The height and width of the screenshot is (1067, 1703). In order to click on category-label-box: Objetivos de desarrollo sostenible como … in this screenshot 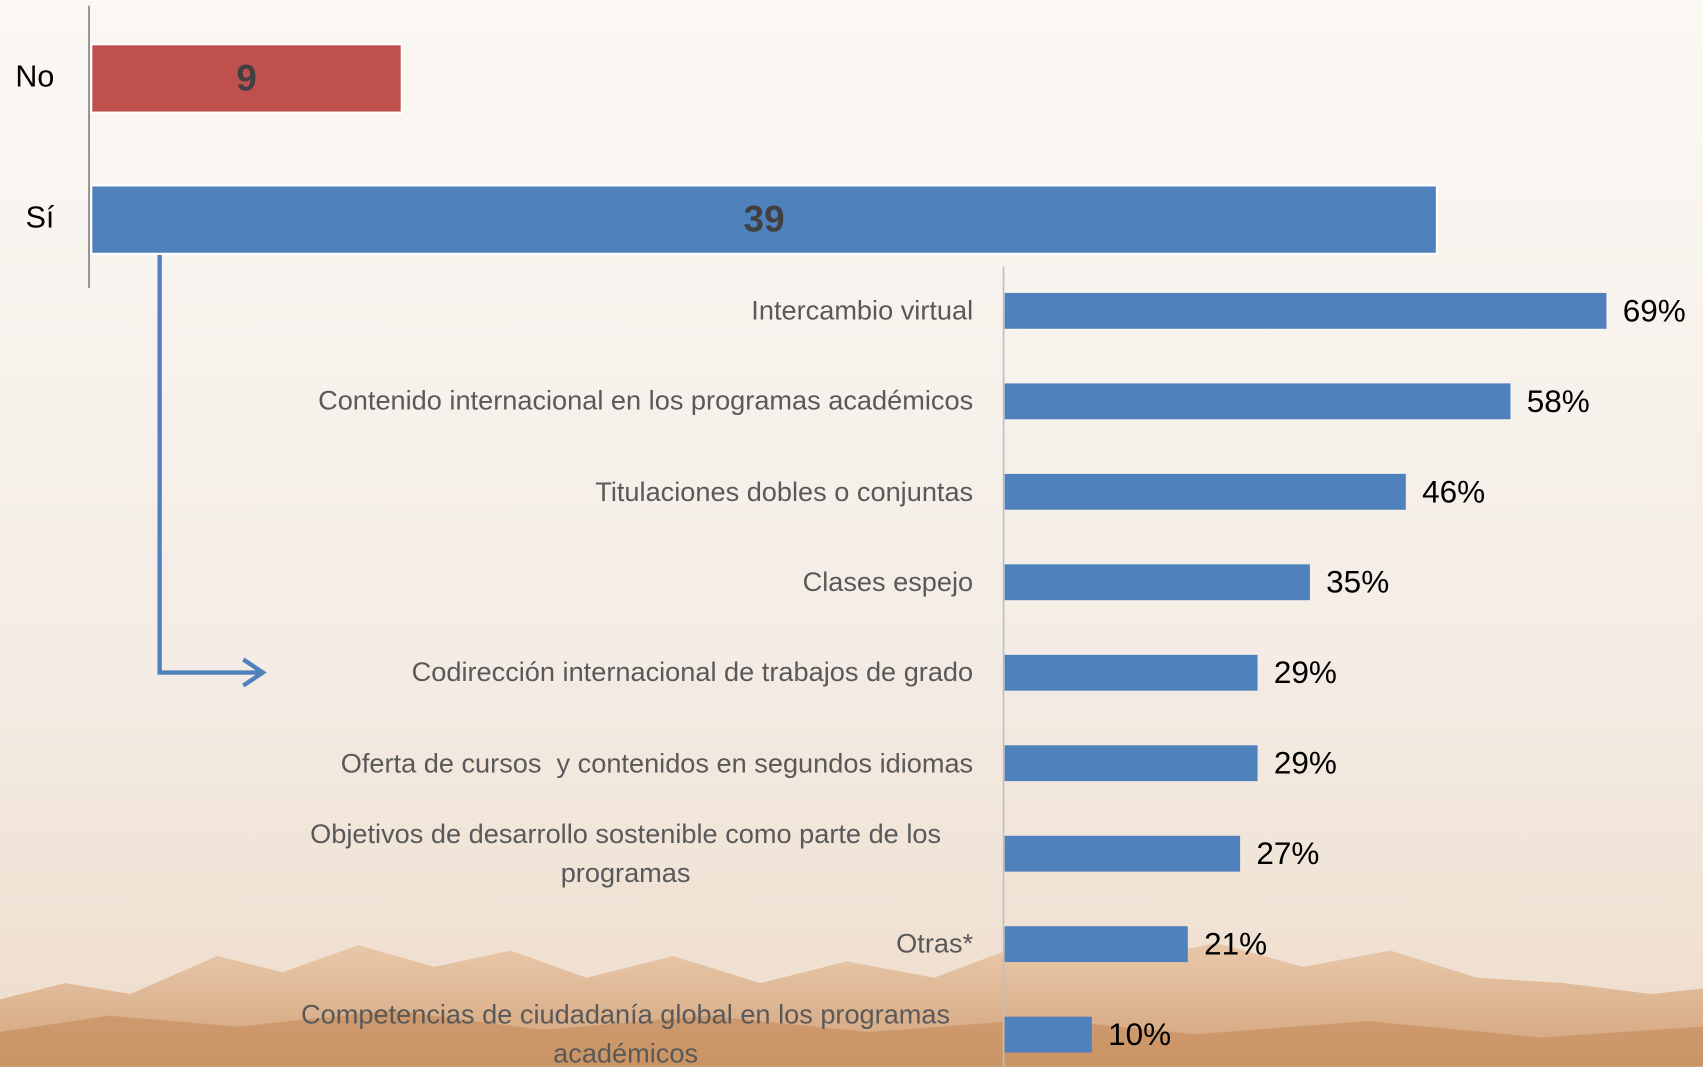, I will do `click(625, 853)`.